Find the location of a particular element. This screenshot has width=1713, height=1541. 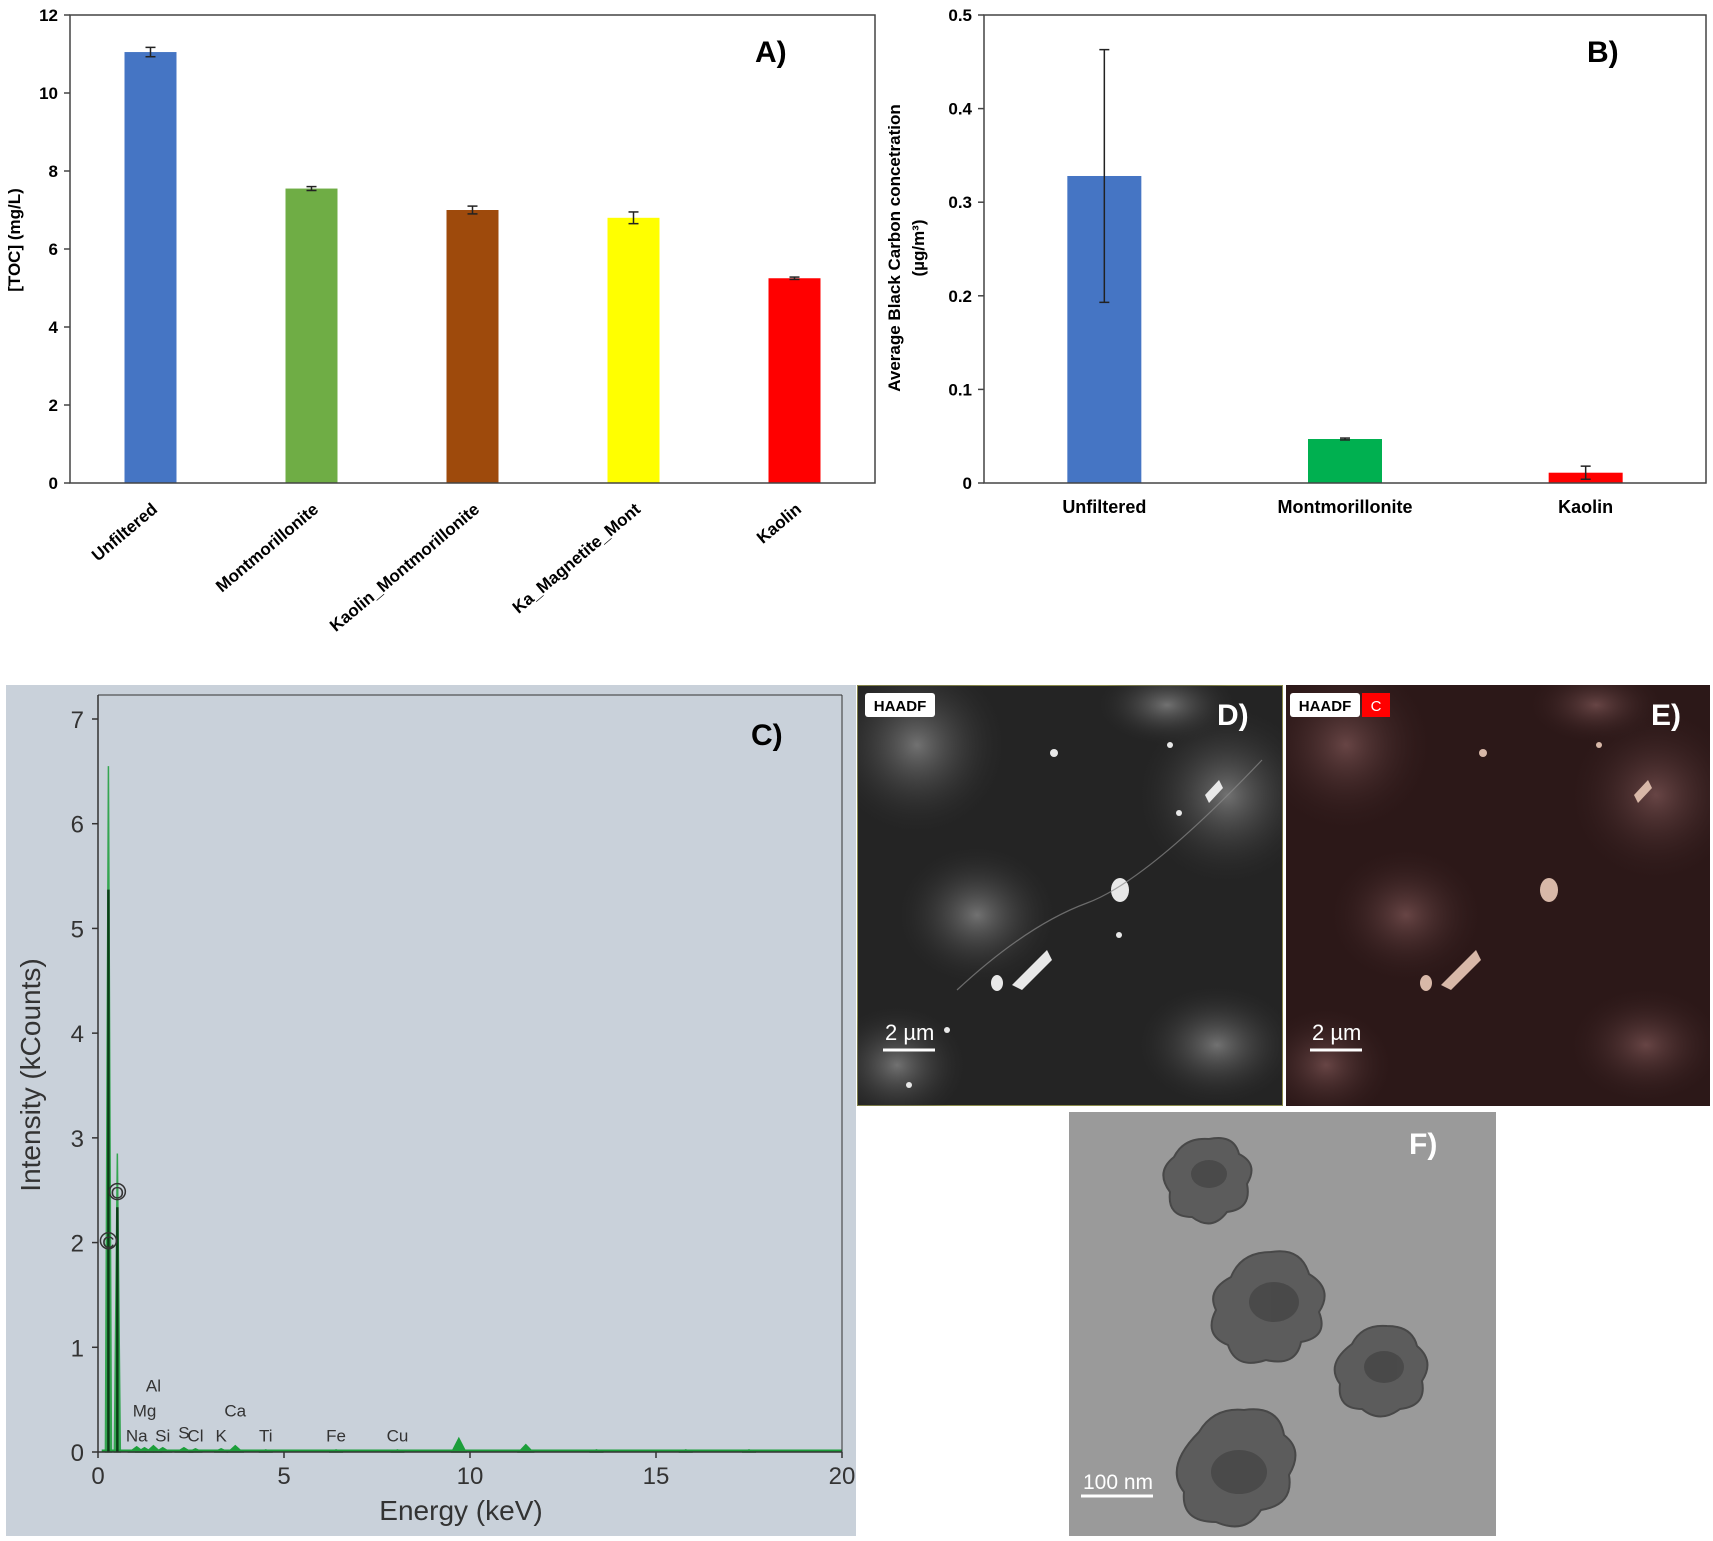

x-tick-label: Ka_Magnetite_Mont is located at coordinates (576, 558).